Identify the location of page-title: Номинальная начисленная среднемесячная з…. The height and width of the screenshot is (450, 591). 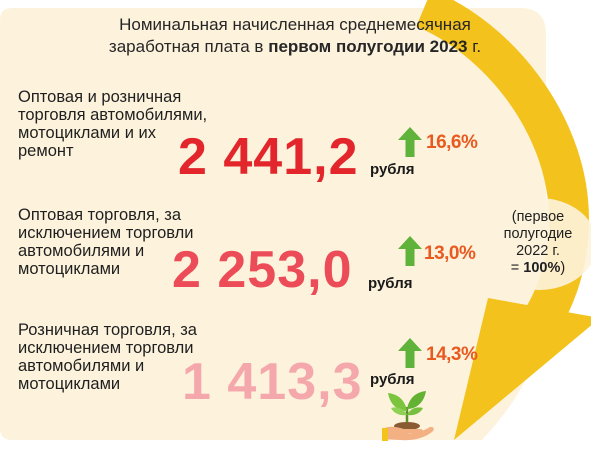
(295, 36).